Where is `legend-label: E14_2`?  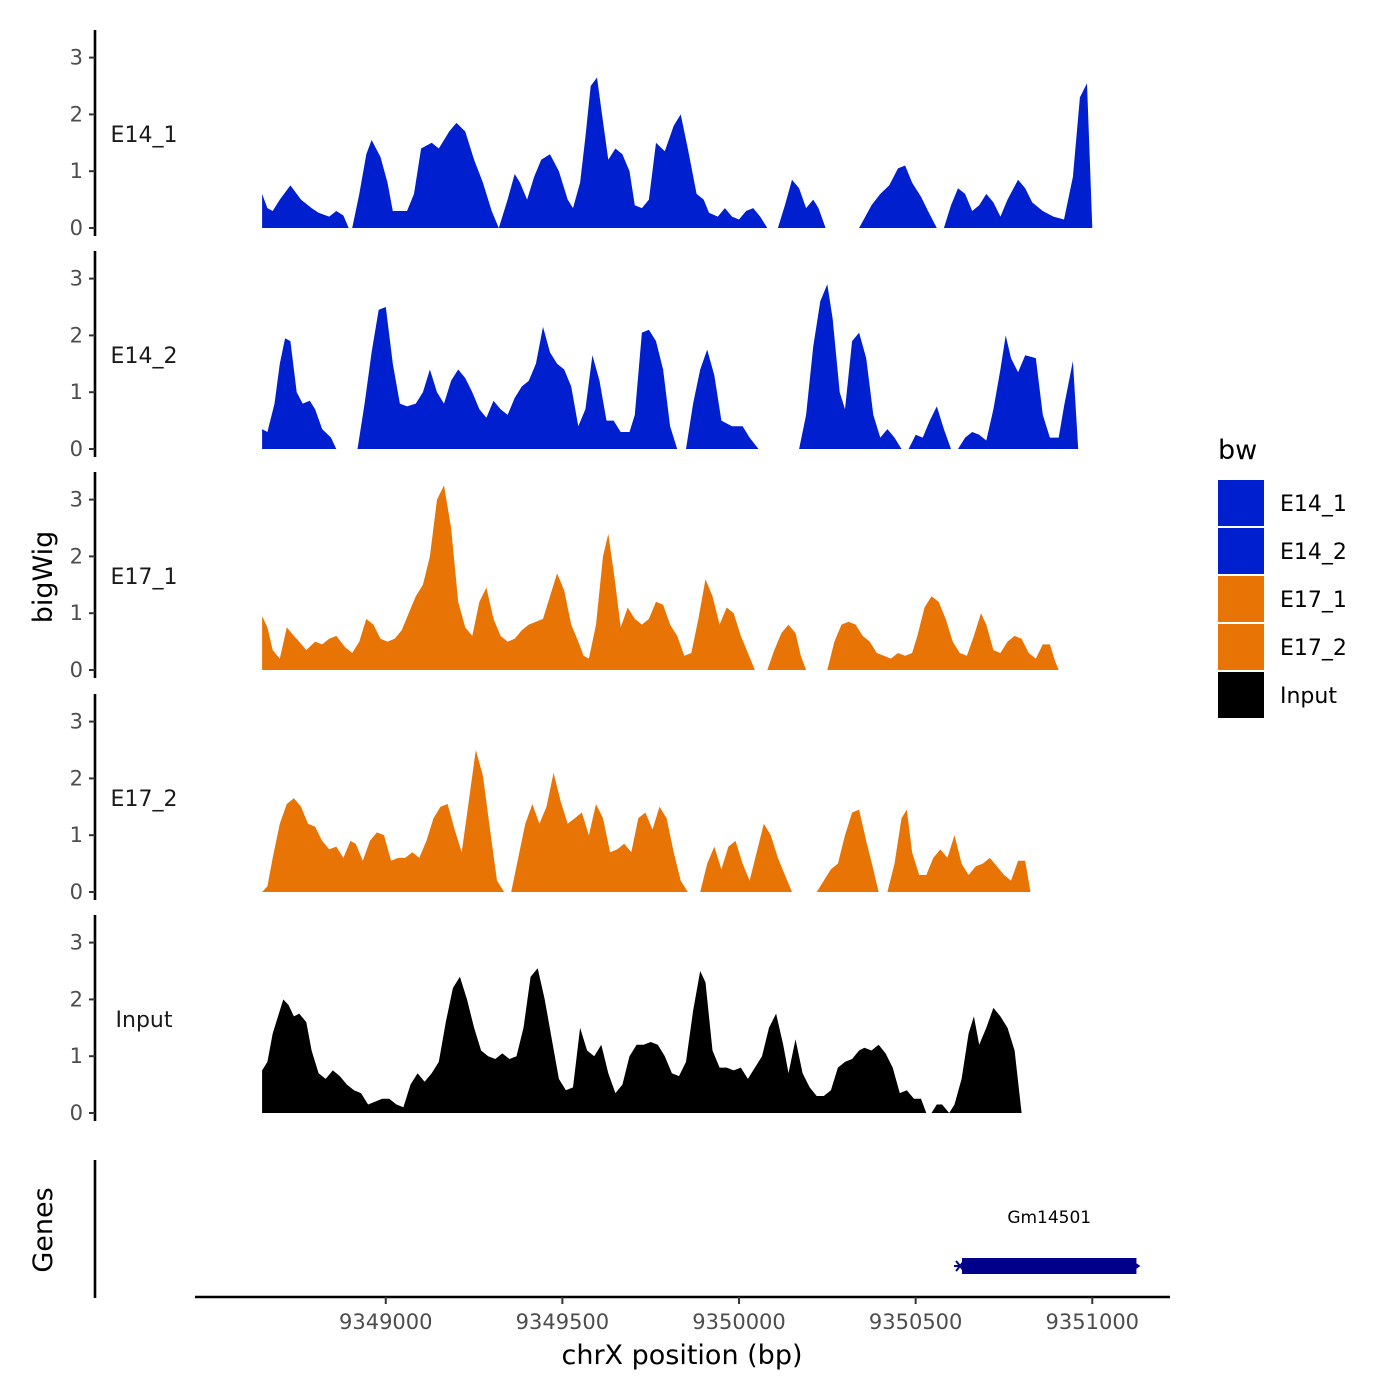
legend-label: E14_2 is located at coordinates (1313, 552).